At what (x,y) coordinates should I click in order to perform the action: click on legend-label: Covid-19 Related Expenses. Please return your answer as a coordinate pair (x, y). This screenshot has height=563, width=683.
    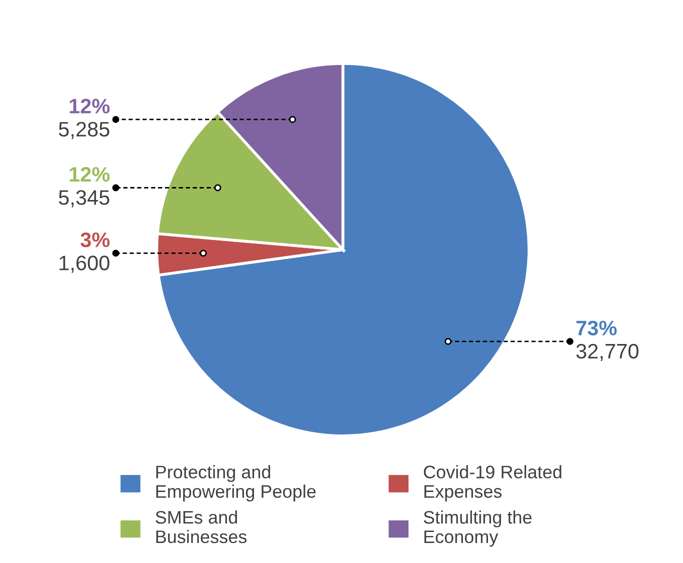
    Looking at the image, I should click on (493, 483).